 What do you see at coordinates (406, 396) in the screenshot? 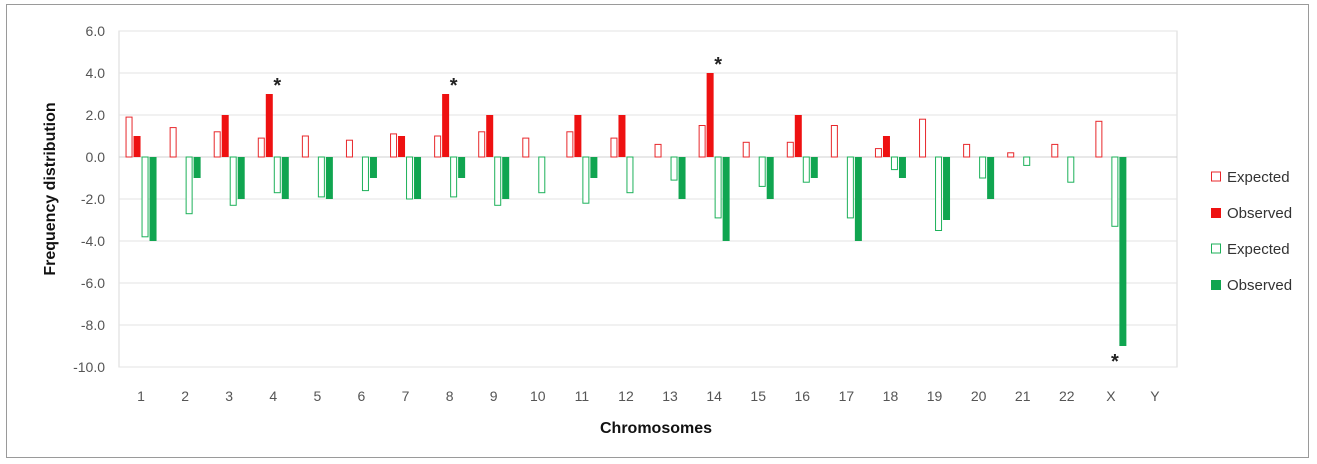
I see `x-tick-label: 7` at bounding box center [406, 396].